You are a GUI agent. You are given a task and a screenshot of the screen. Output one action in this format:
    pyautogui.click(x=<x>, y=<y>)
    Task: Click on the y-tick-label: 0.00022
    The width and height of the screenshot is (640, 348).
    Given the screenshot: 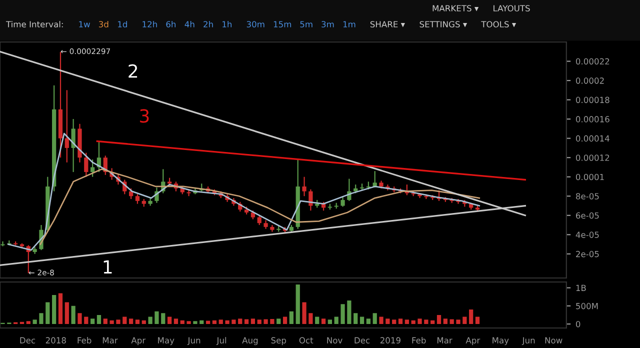 What is the action you would take?
    pyautogui.click(x=593, y=61)
    